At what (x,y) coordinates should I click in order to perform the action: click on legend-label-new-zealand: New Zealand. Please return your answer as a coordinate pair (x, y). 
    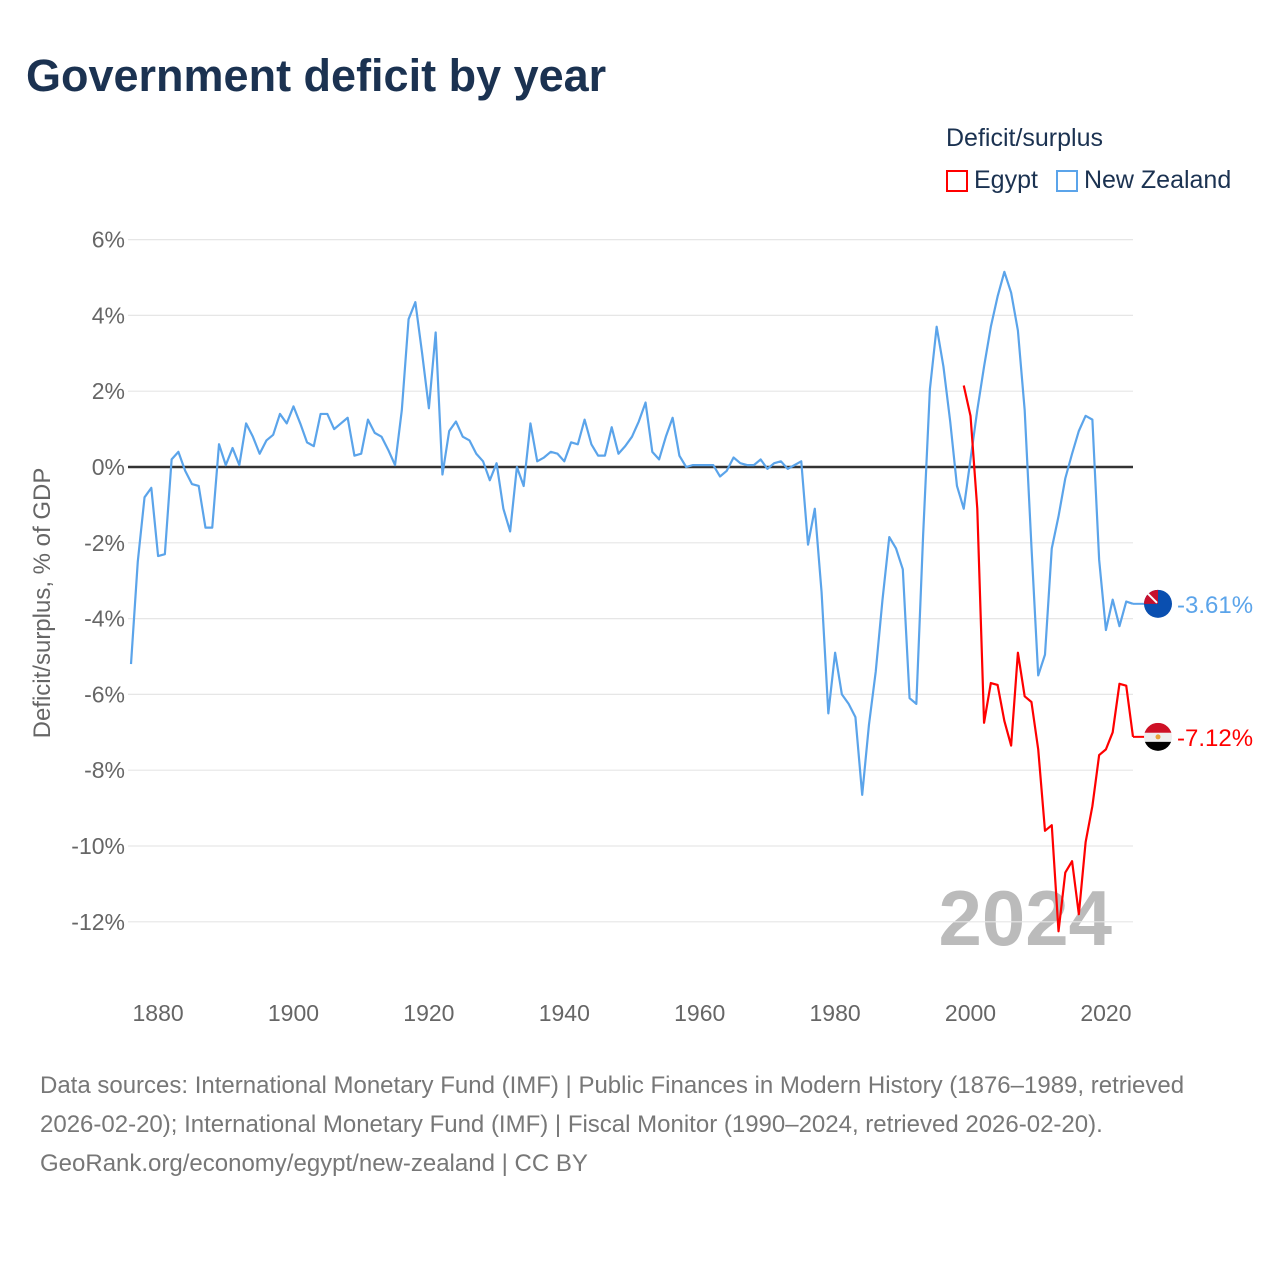
    Looking at the image, I should click on (1157, 180).